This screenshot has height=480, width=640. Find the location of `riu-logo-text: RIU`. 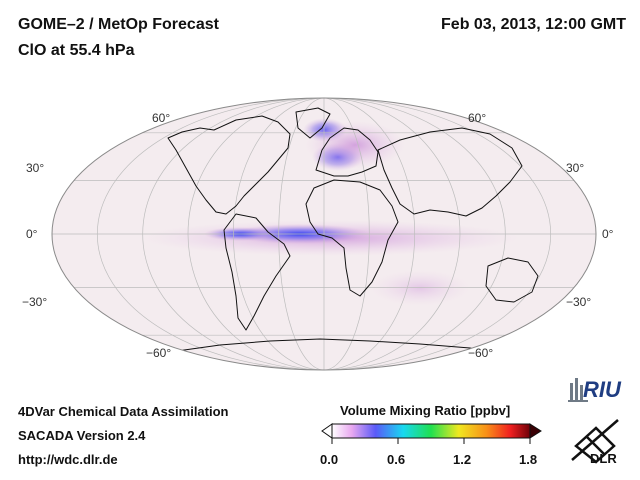

riu-logo-text: RIU is located at coordinates (602, 389).